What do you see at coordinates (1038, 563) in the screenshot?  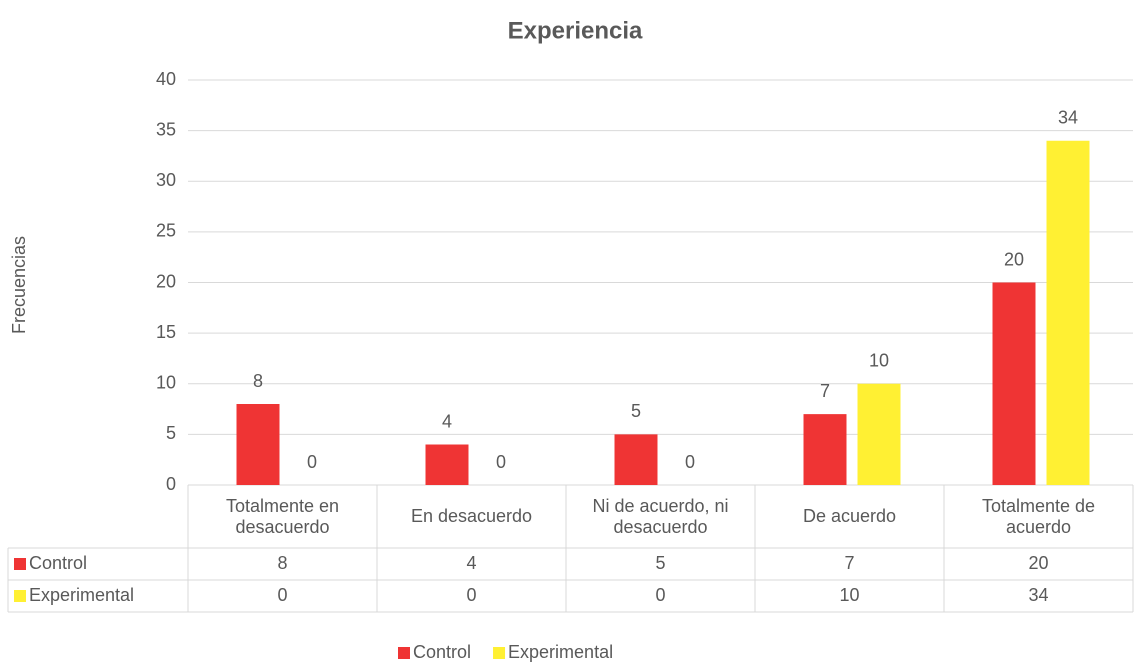 I see `table-cell: 20` at bounding box center [1038, 563].